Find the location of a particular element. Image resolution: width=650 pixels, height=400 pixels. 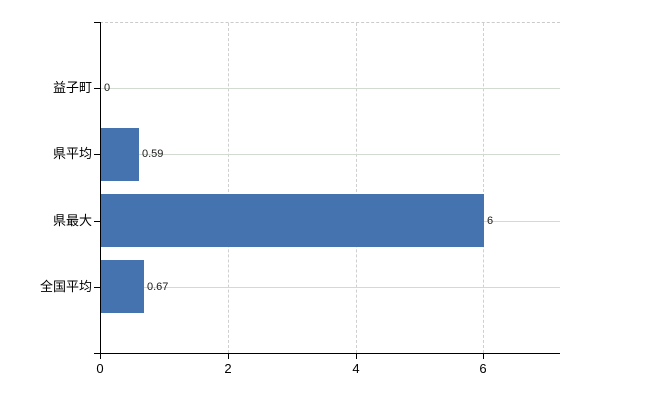

y-axis-label: 県平均 is located at coordinates (72, 153).